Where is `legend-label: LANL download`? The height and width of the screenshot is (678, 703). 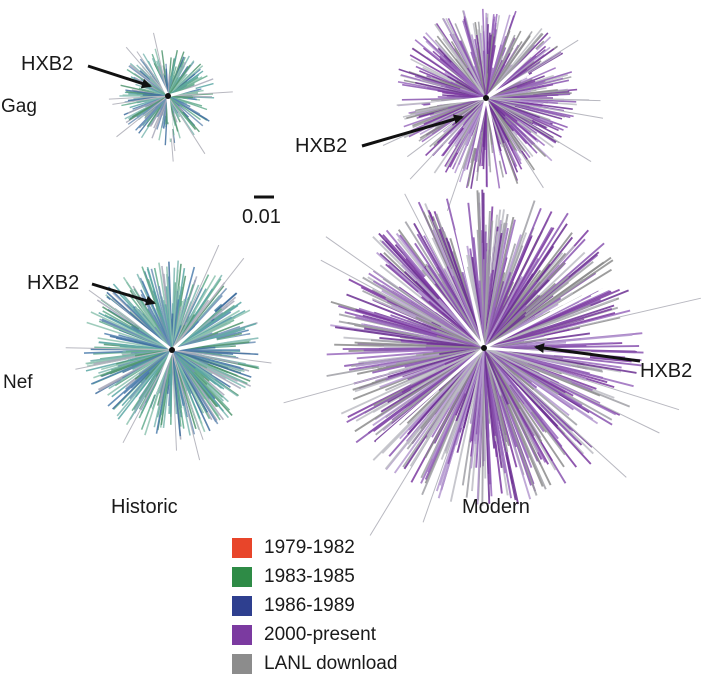 legend-label: LANL download is located at coordinates (330, 664).